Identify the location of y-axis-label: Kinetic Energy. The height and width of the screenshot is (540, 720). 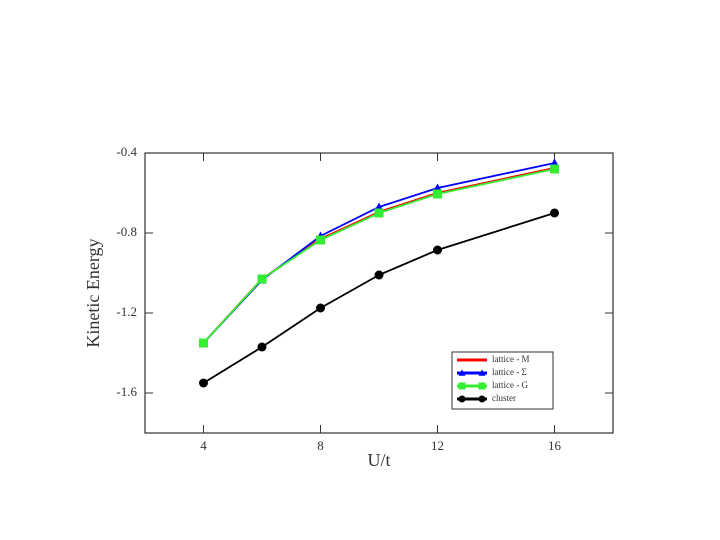
(93, 292).